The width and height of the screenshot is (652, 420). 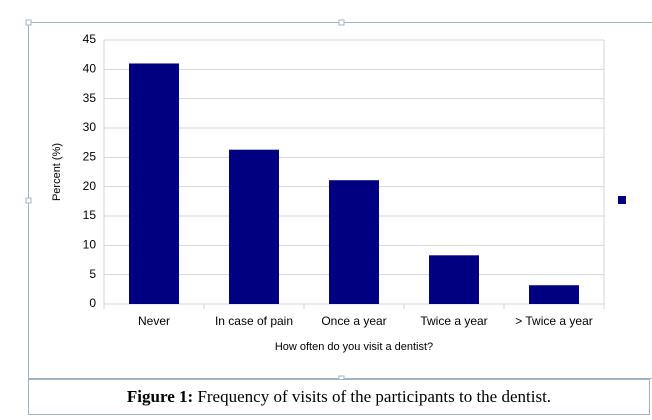 I want to click on x-tick-label: Once a year, so click(x=353, y=321).